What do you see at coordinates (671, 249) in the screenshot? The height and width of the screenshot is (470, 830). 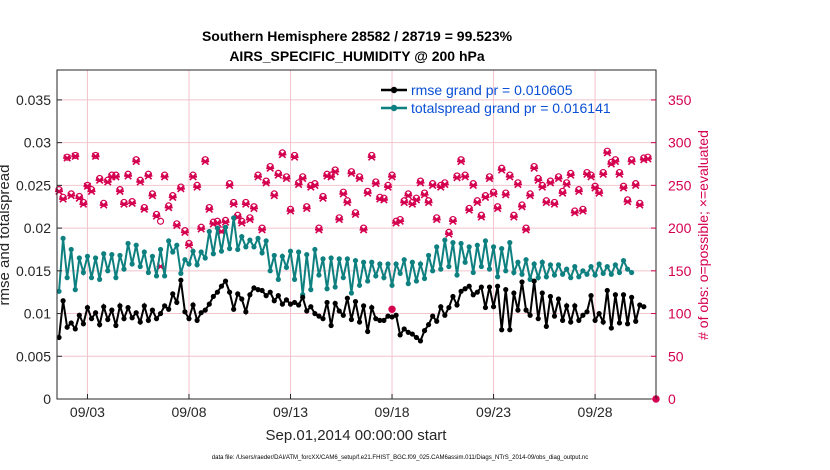 I see `right-y-ticks: 0 50 100 150 200 250 300 350` at bounding box center [671, 249].